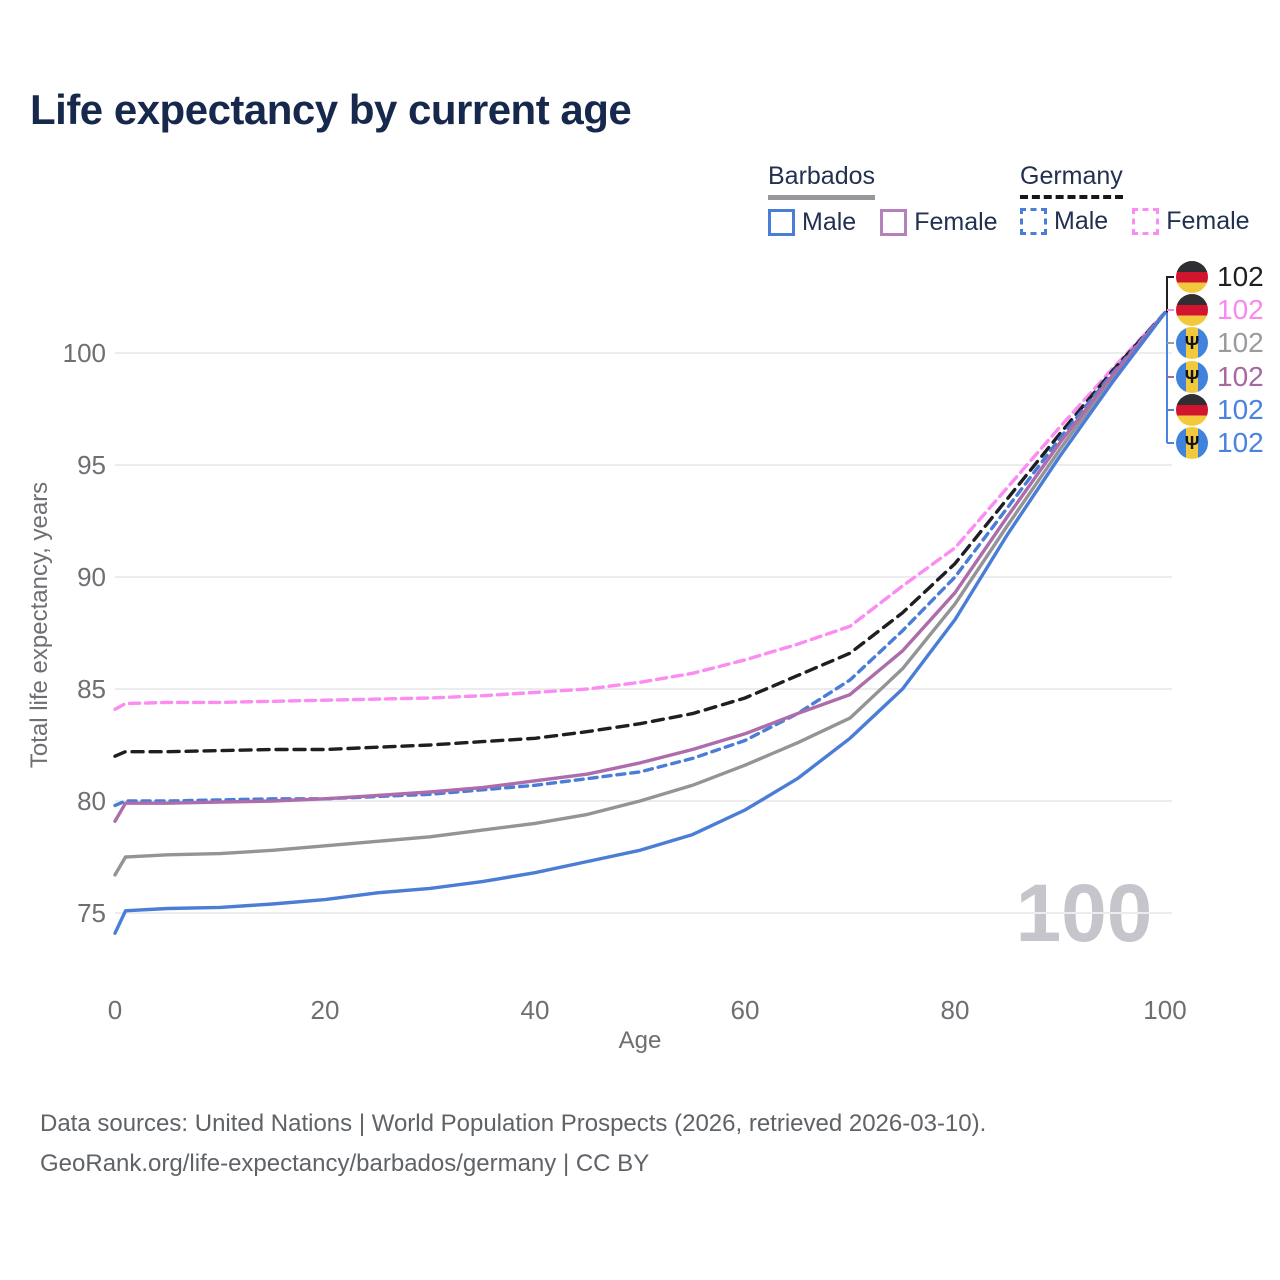 This screenshot has height=1280, width=1280. Describe the element at coordinates (1081, 221) in the screenshot. I see `legend-label-germany-male: Male` at that location.